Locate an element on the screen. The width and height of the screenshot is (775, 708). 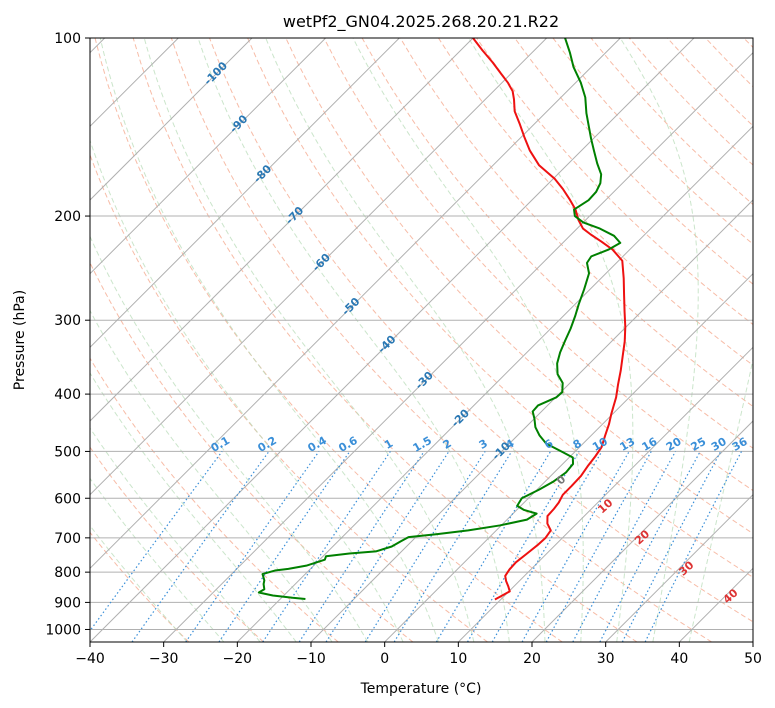
x-axis-title: Temperature (°C) is located at coordinates (421, 689).